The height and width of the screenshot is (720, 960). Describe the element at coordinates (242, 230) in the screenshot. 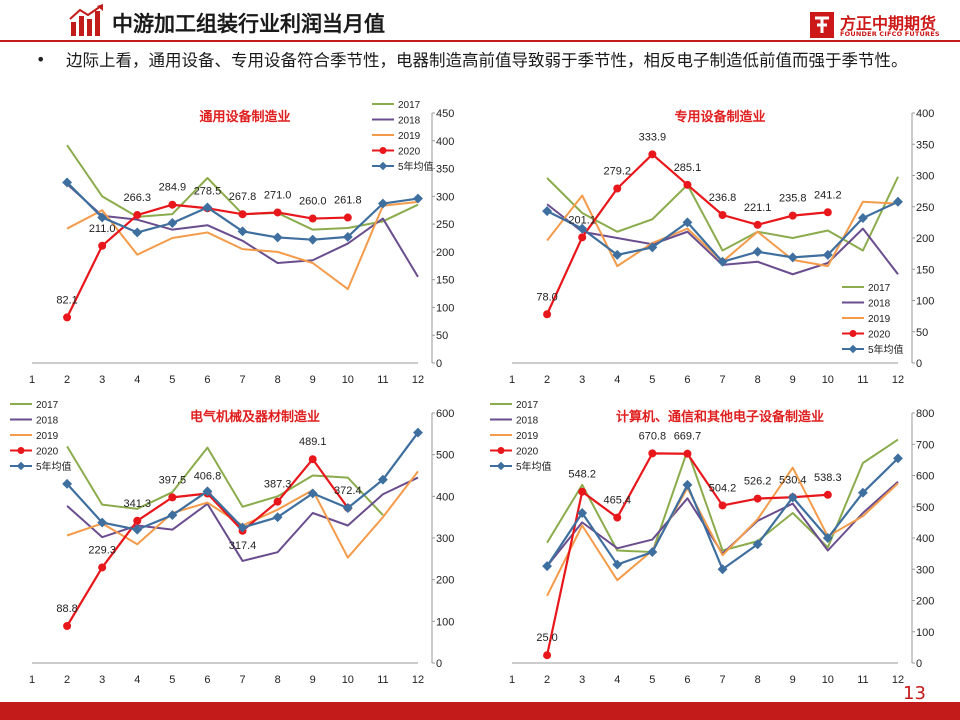

I see `series-line-2018` at that location.